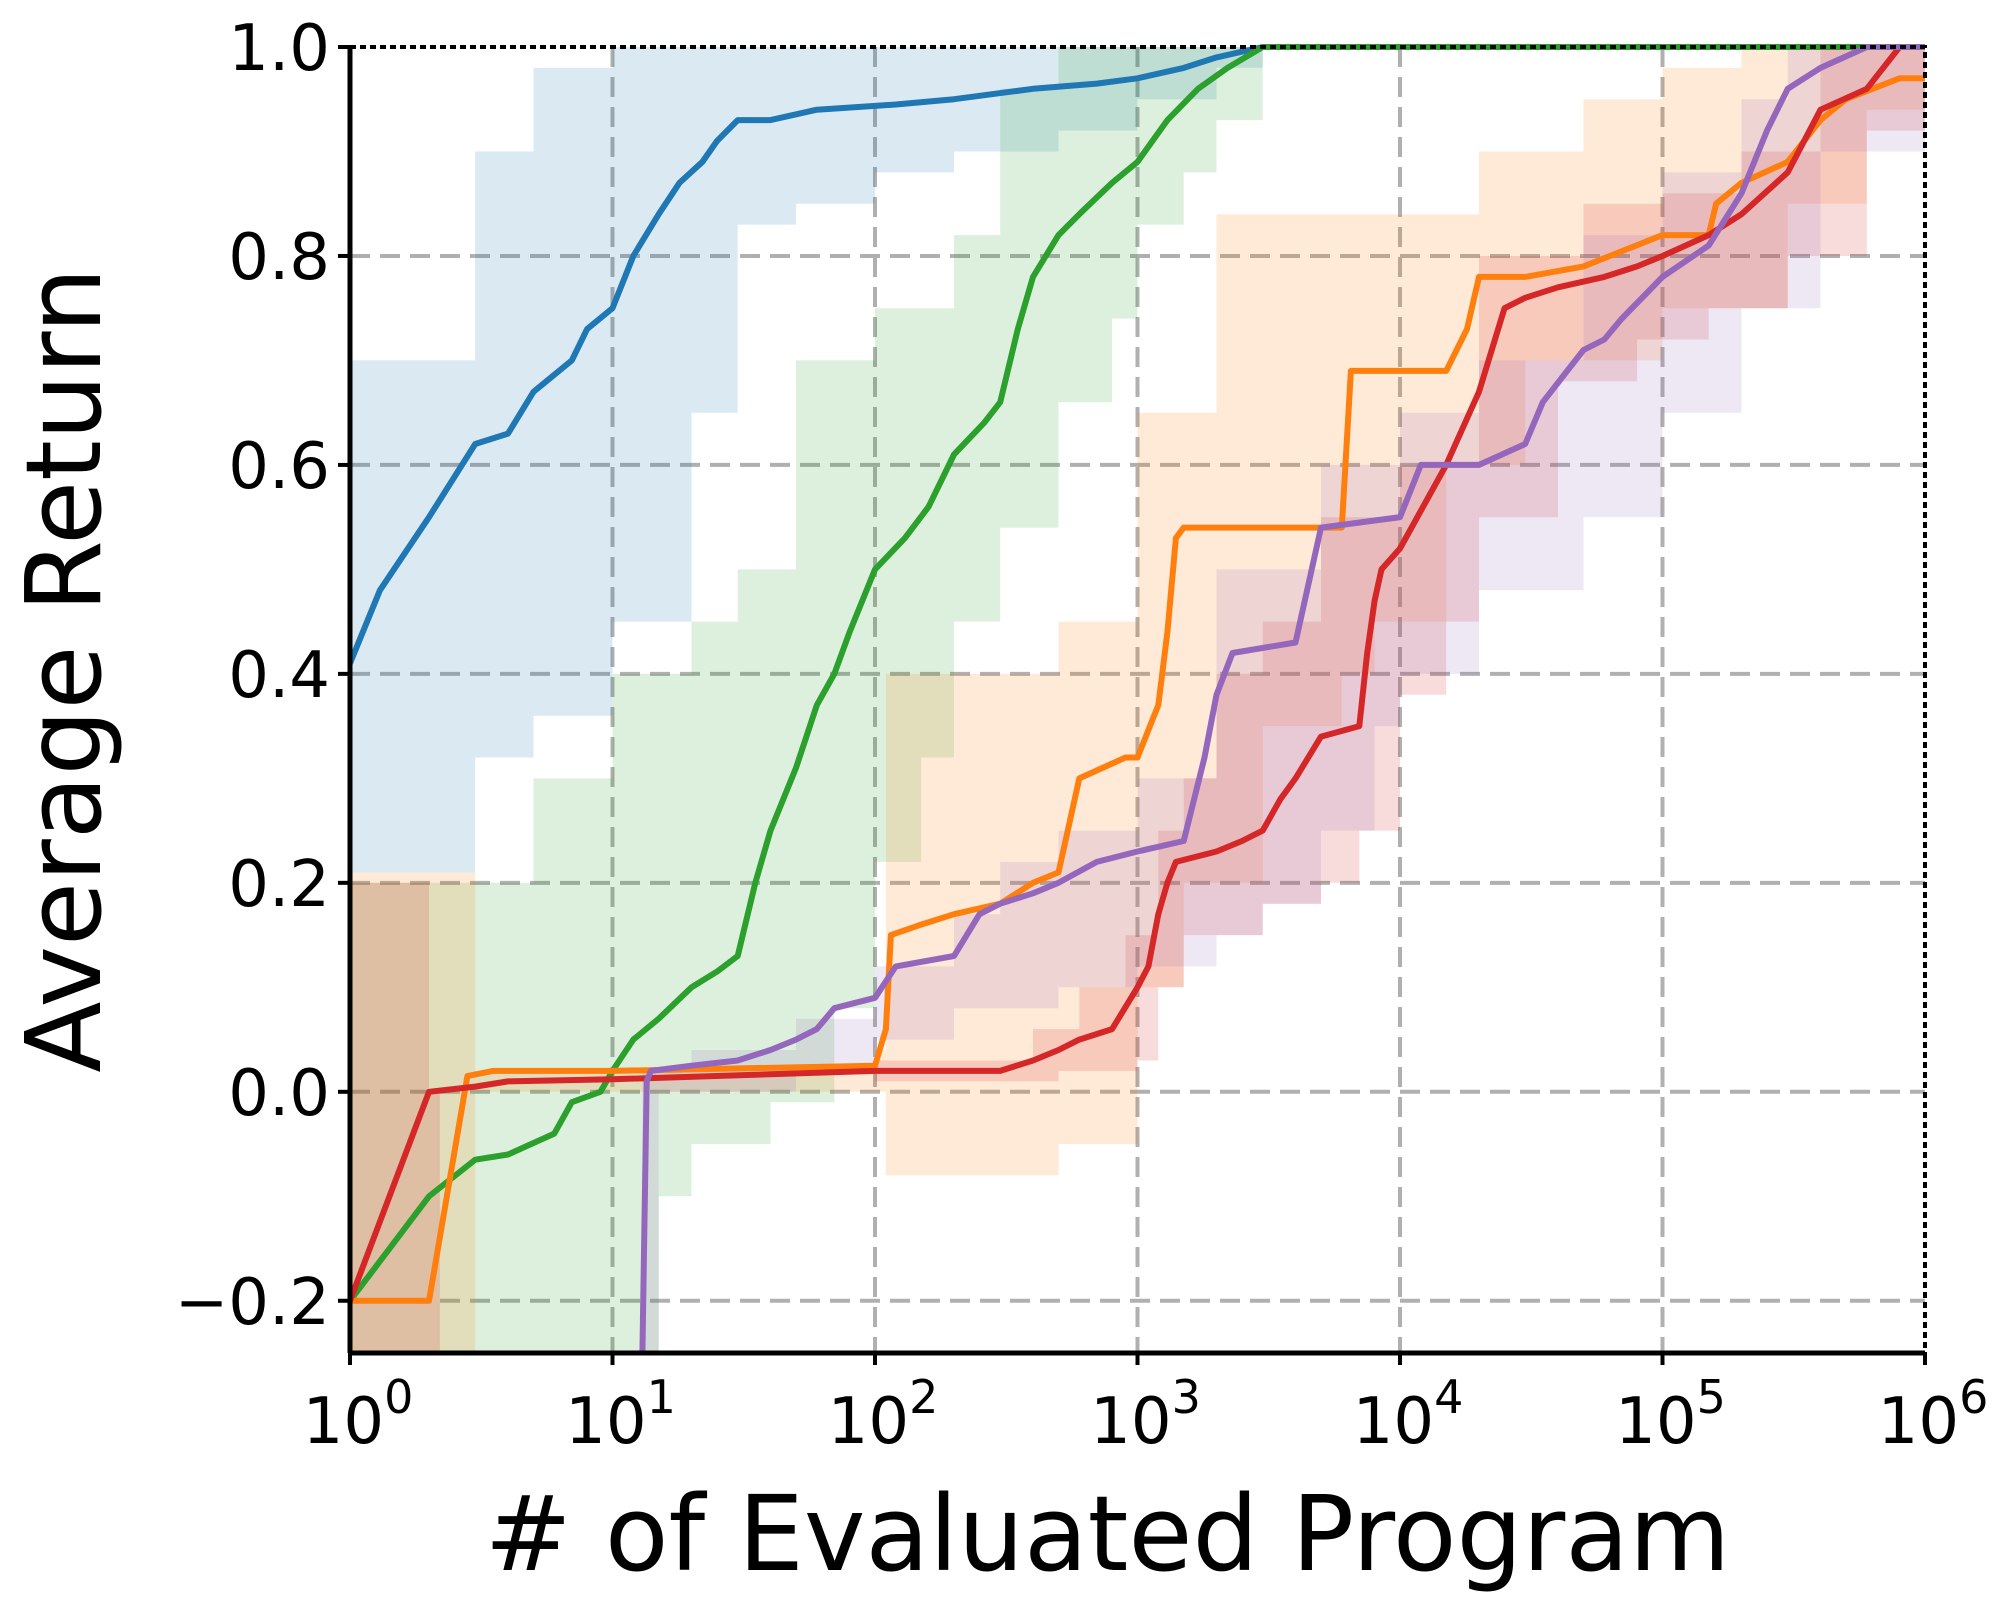 This screenshot has height=1600, width=2000. What do you see at coordinates (358, 1414) in the screenshot?
I see `x-tick-label: 10⁰` at bounding box center [358, 1414].